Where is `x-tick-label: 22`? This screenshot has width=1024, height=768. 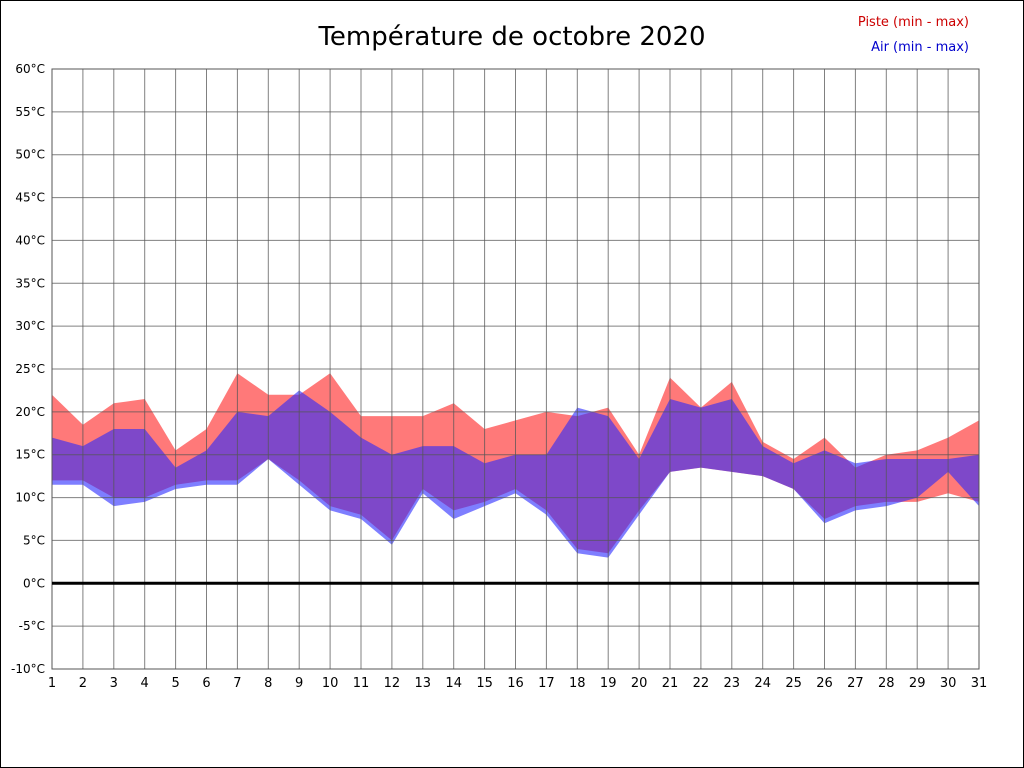 x-tick-label: 22 is located at coordinates (701, 683).